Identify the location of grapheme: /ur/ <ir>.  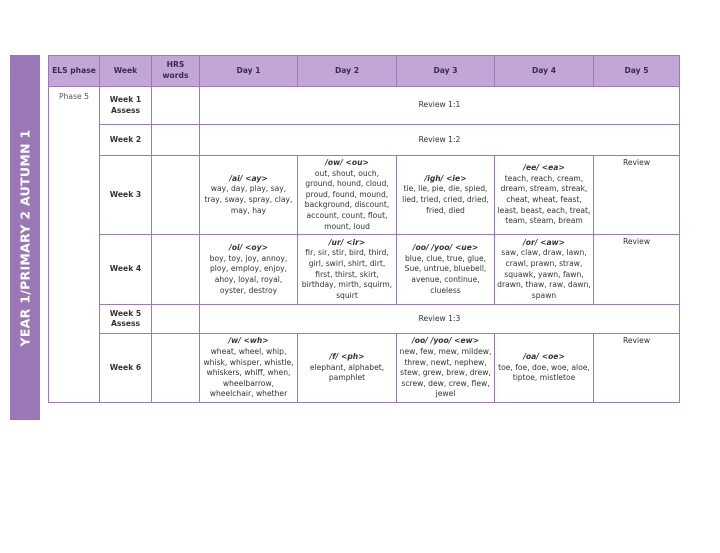
(347, 242).